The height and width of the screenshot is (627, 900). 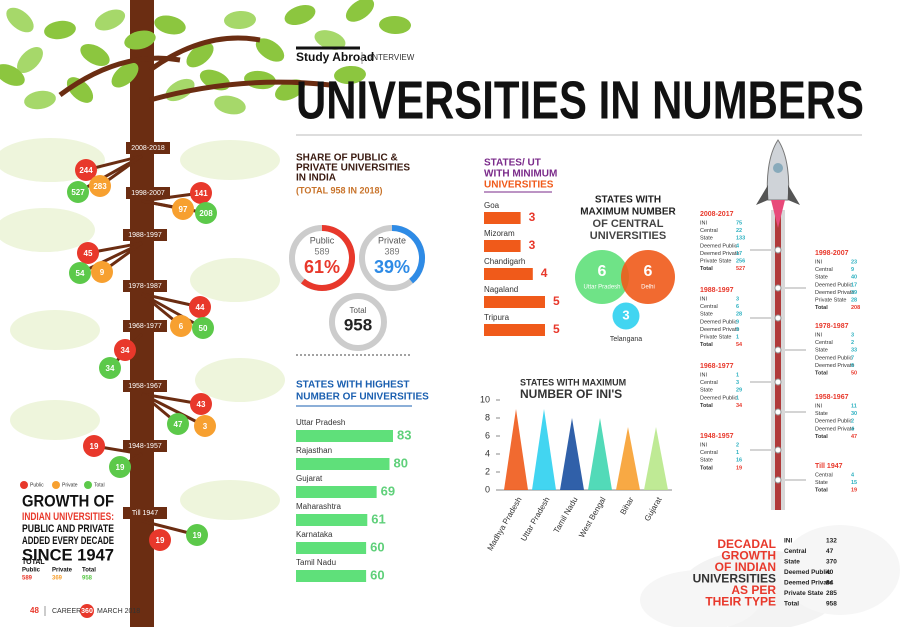 What do you see at coordinates (110, 174) in the screenshot?
I see `branch` at bounding box center [110, 174].